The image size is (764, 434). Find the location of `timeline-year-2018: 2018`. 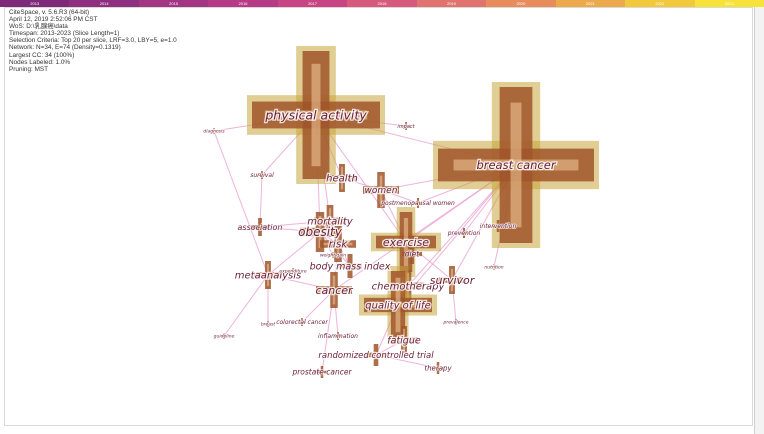

timeline-year-2018: 2018 is located at coordinates (382, 3).